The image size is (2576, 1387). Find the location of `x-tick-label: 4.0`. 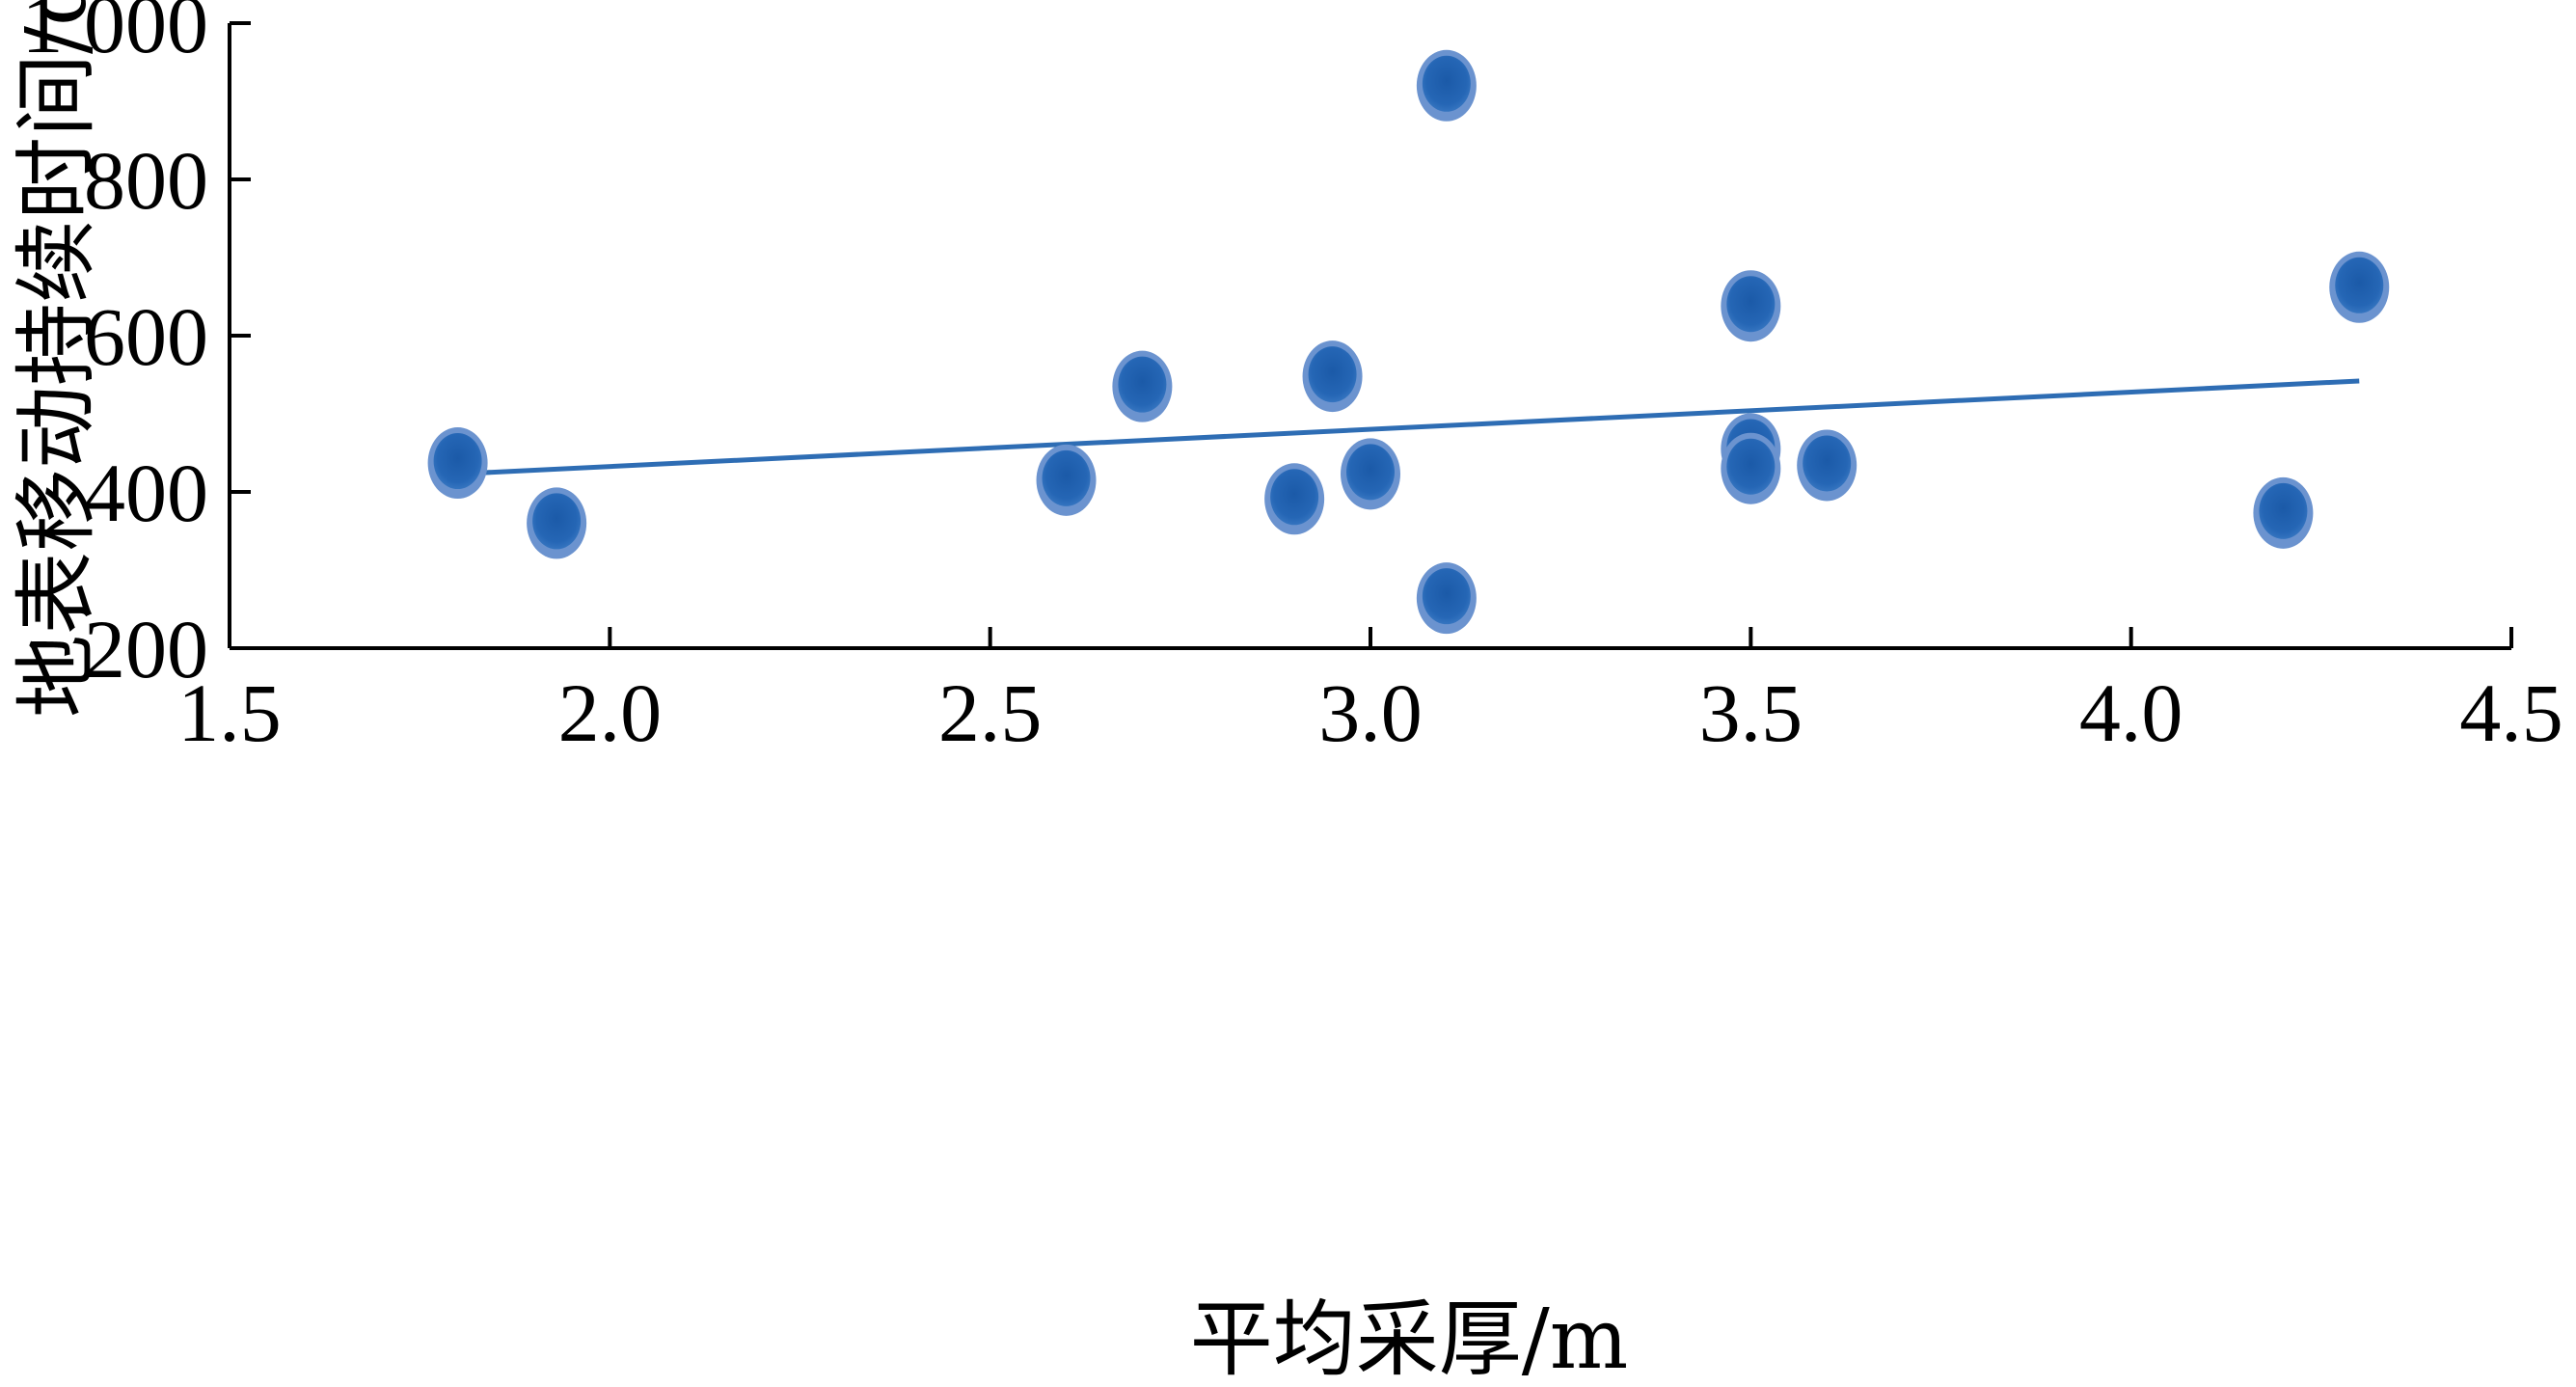

x-tick-label: 4.0 is located at coordinates (2131, 713).